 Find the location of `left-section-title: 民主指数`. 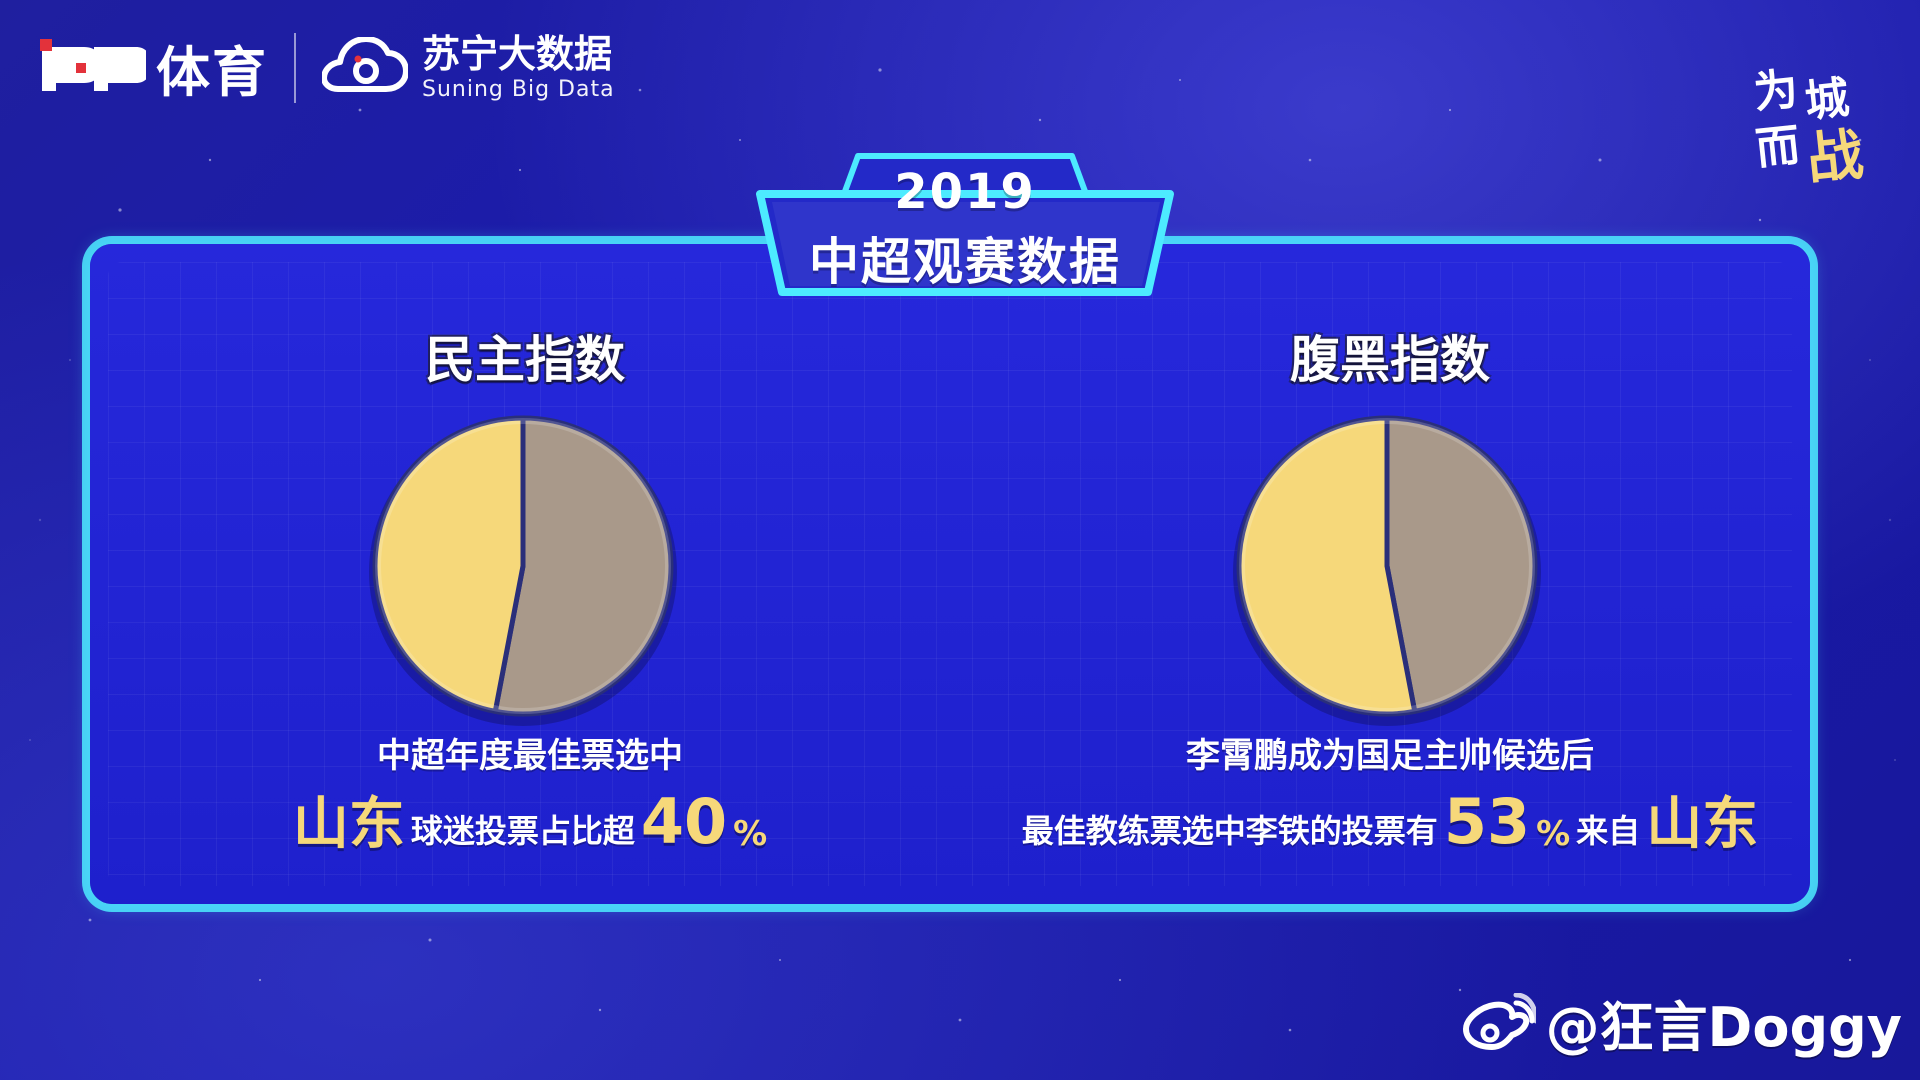

left-section-title: 民主指数 is located at coordinates (525, 360).